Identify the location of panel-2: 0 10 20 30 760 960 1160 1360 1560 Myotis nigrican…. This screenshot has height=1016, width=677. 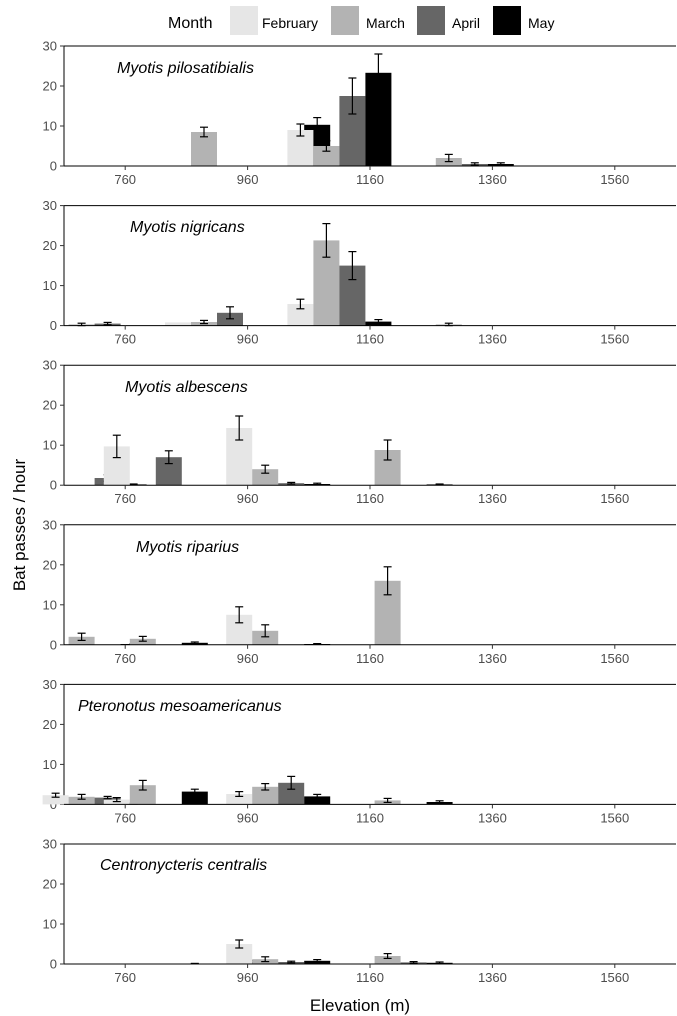
(359, 272).